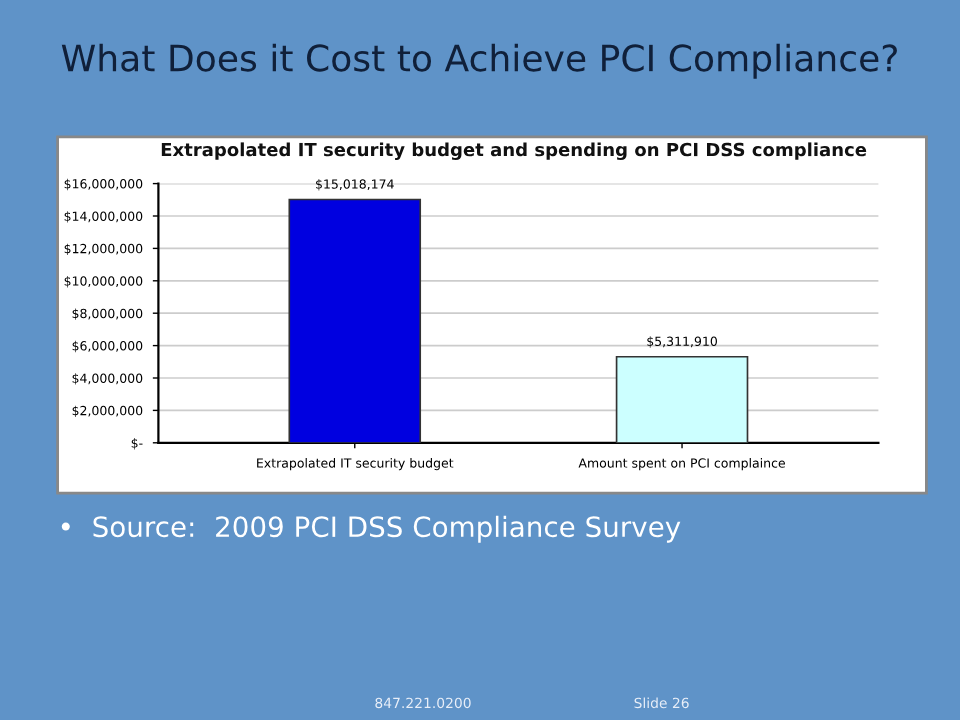 This screenshot has width=960, height=720. I want to click on text: • Source: 2009 PCI DSS Compliance Survey, so click(371, 529).